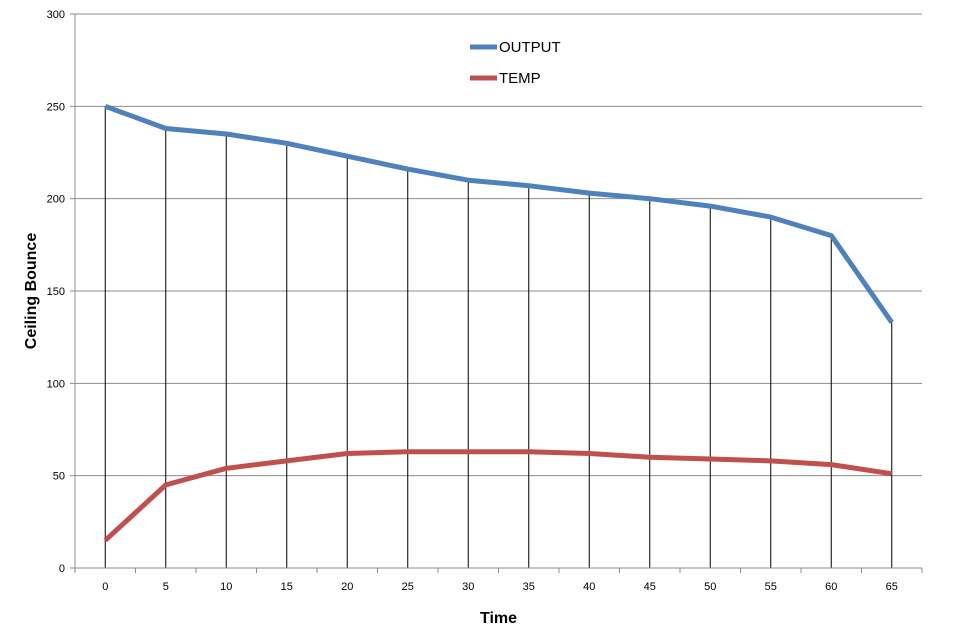 This screenshot has width=979, height=636. What do you see at coordinates (59, 477) in the screenshot?
I see `y-tick-label: 50` at bounding box center [59, 477].